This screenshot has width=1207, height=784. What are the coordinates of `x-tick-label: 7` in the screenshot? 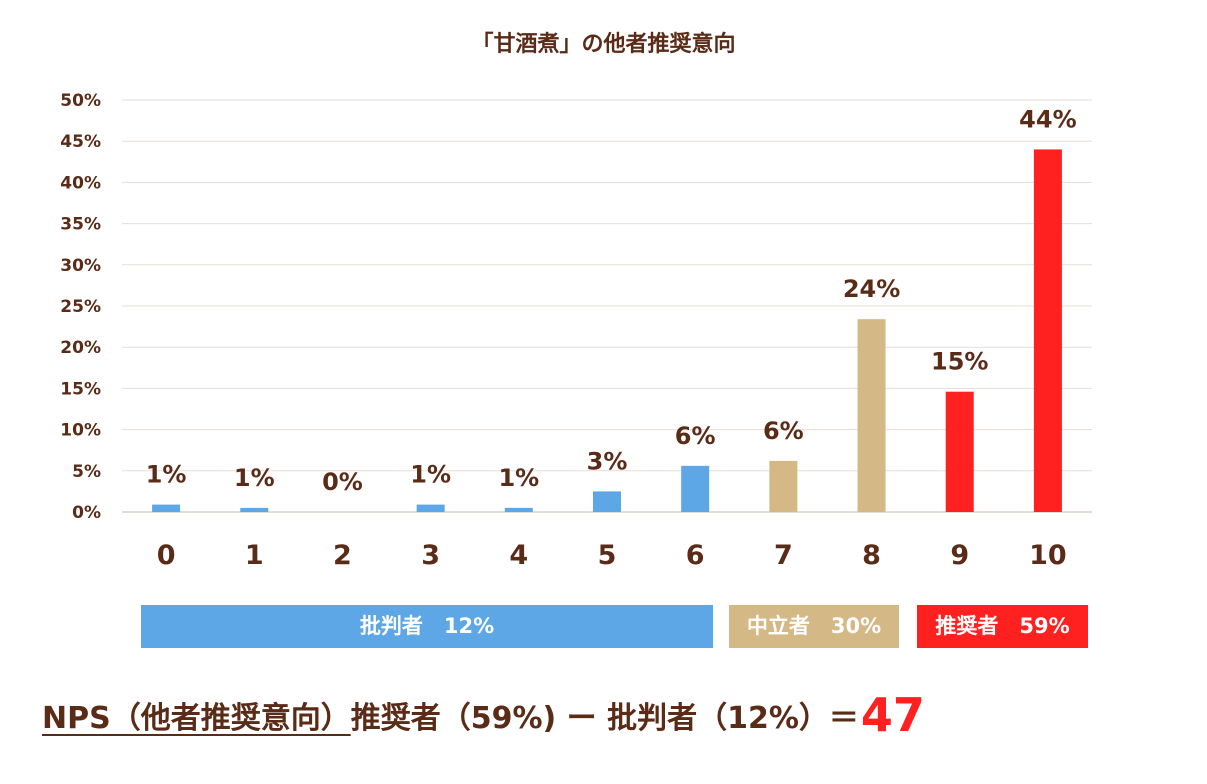 It's located at (783, 555).